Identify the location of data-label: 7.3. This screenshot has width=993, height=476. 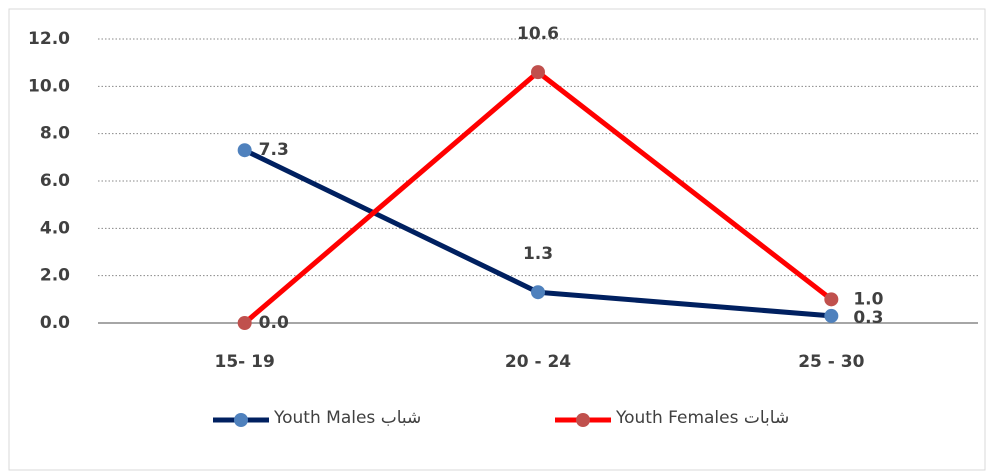
(274, 150).